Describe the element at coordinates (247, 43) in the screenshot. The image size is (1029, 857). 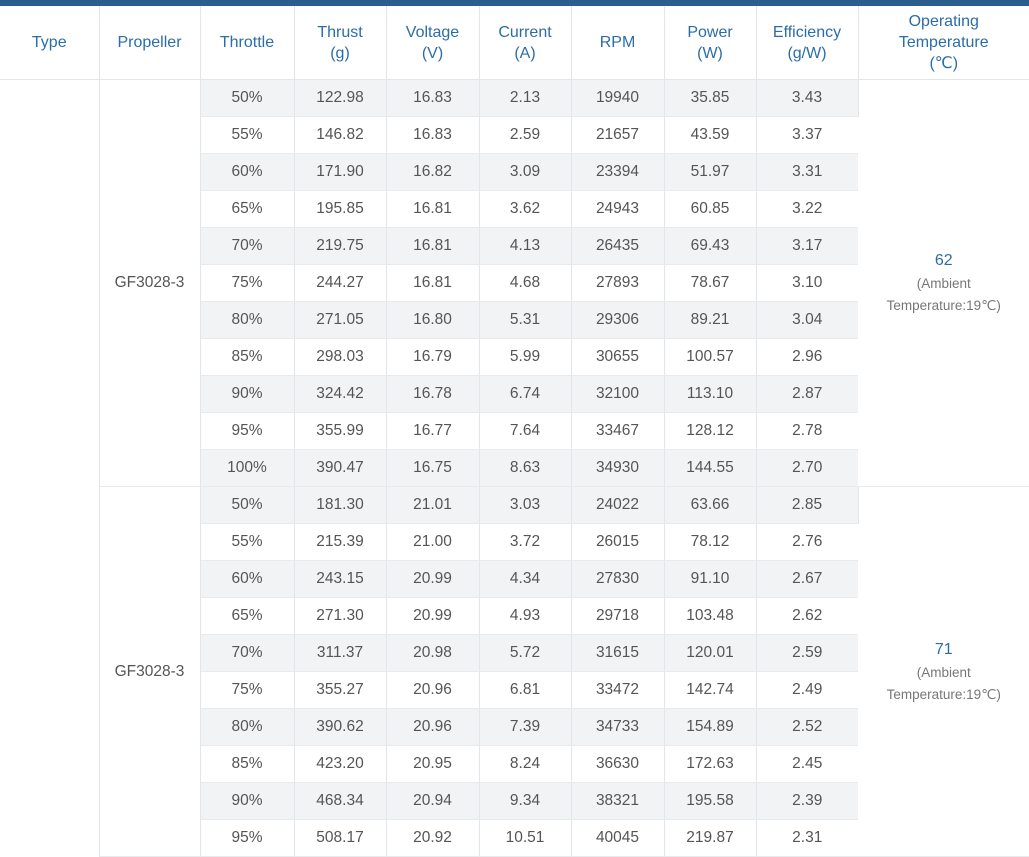
I see `header-throttle: Throttle` at that location.